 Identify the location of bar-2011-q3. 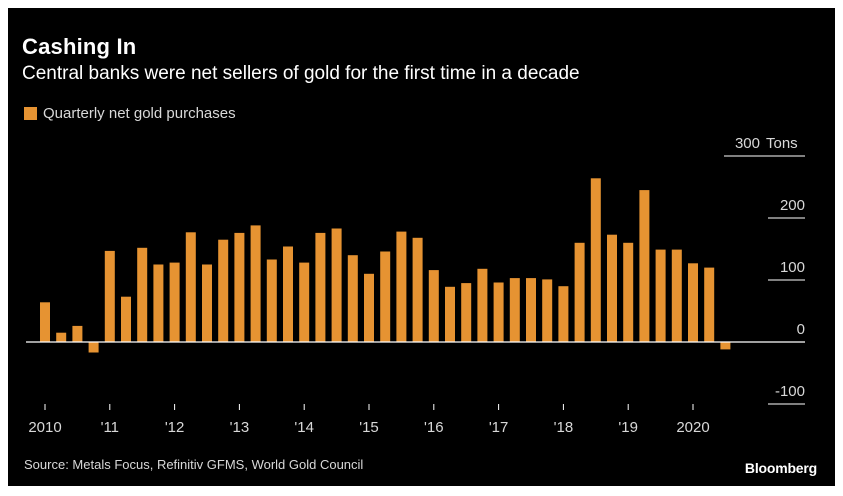
(142, 294).